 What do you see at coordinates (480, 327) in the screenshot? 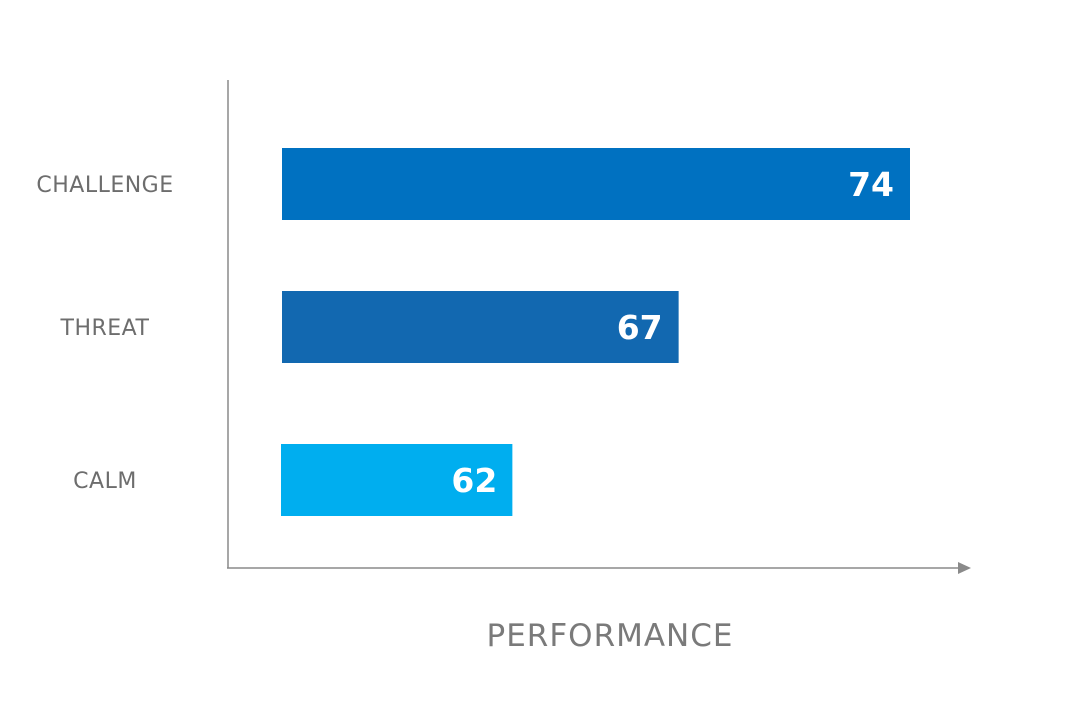
I see `bar-threat` at bounding box center [480, 327].